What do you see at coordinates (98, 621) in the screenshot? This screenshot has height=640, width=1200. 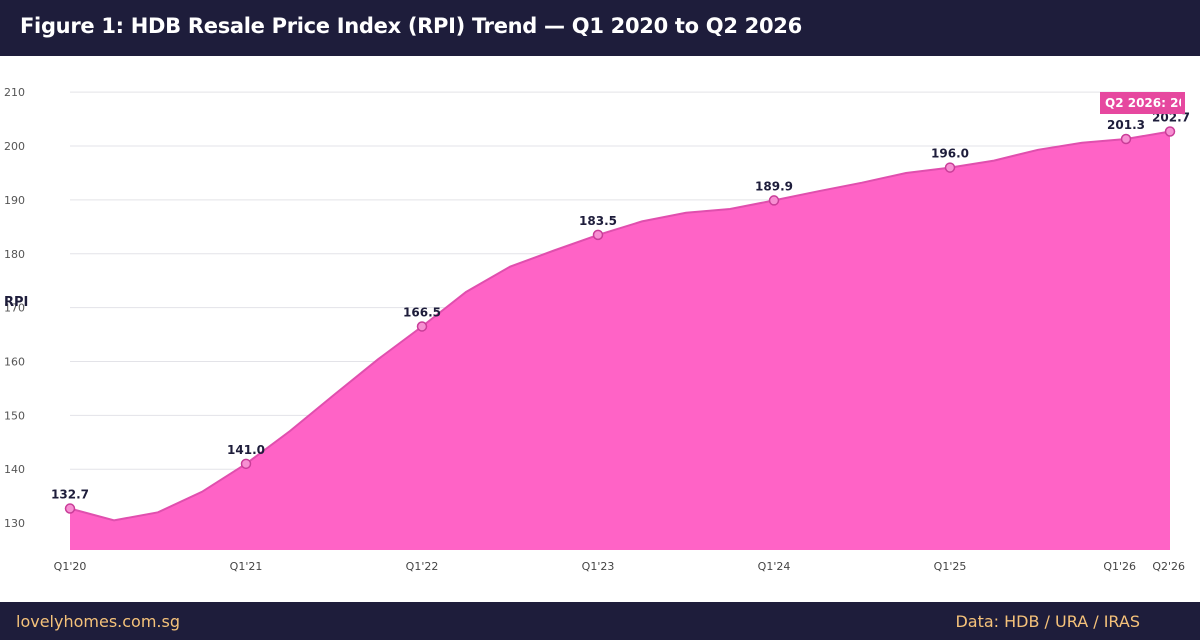 I see `site-name: lovelyhomes.com.sg` at bounding box center [98, 621].